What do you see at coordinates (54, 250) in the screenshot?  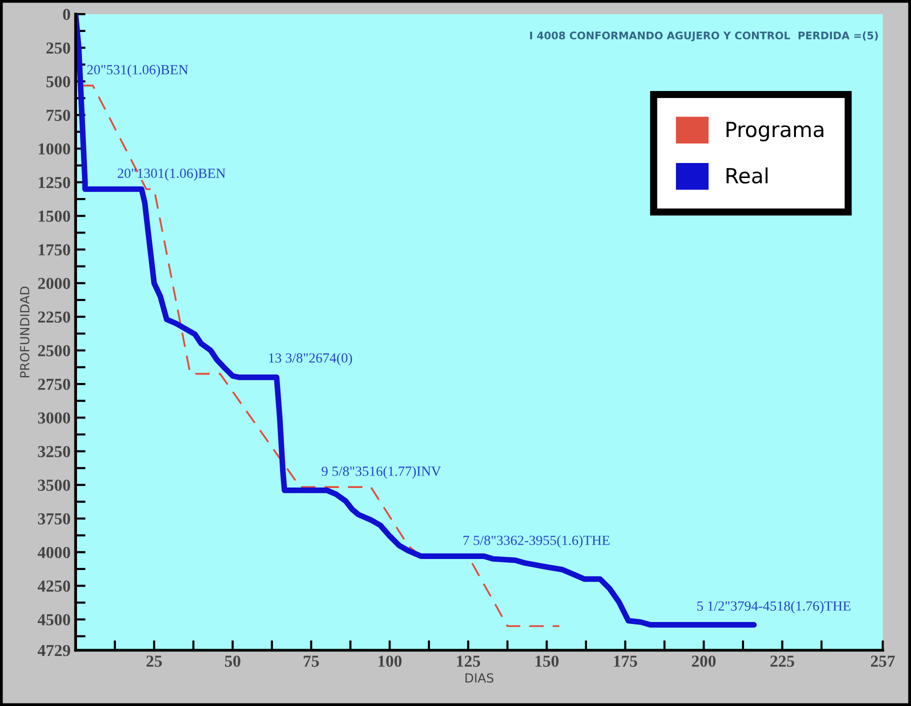 I see `y-tick-label: 1750` at bounding box center [54, 250].